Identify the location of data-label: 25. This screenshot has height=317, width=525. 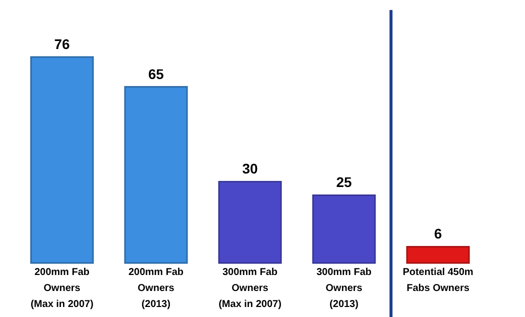
(344, 182).